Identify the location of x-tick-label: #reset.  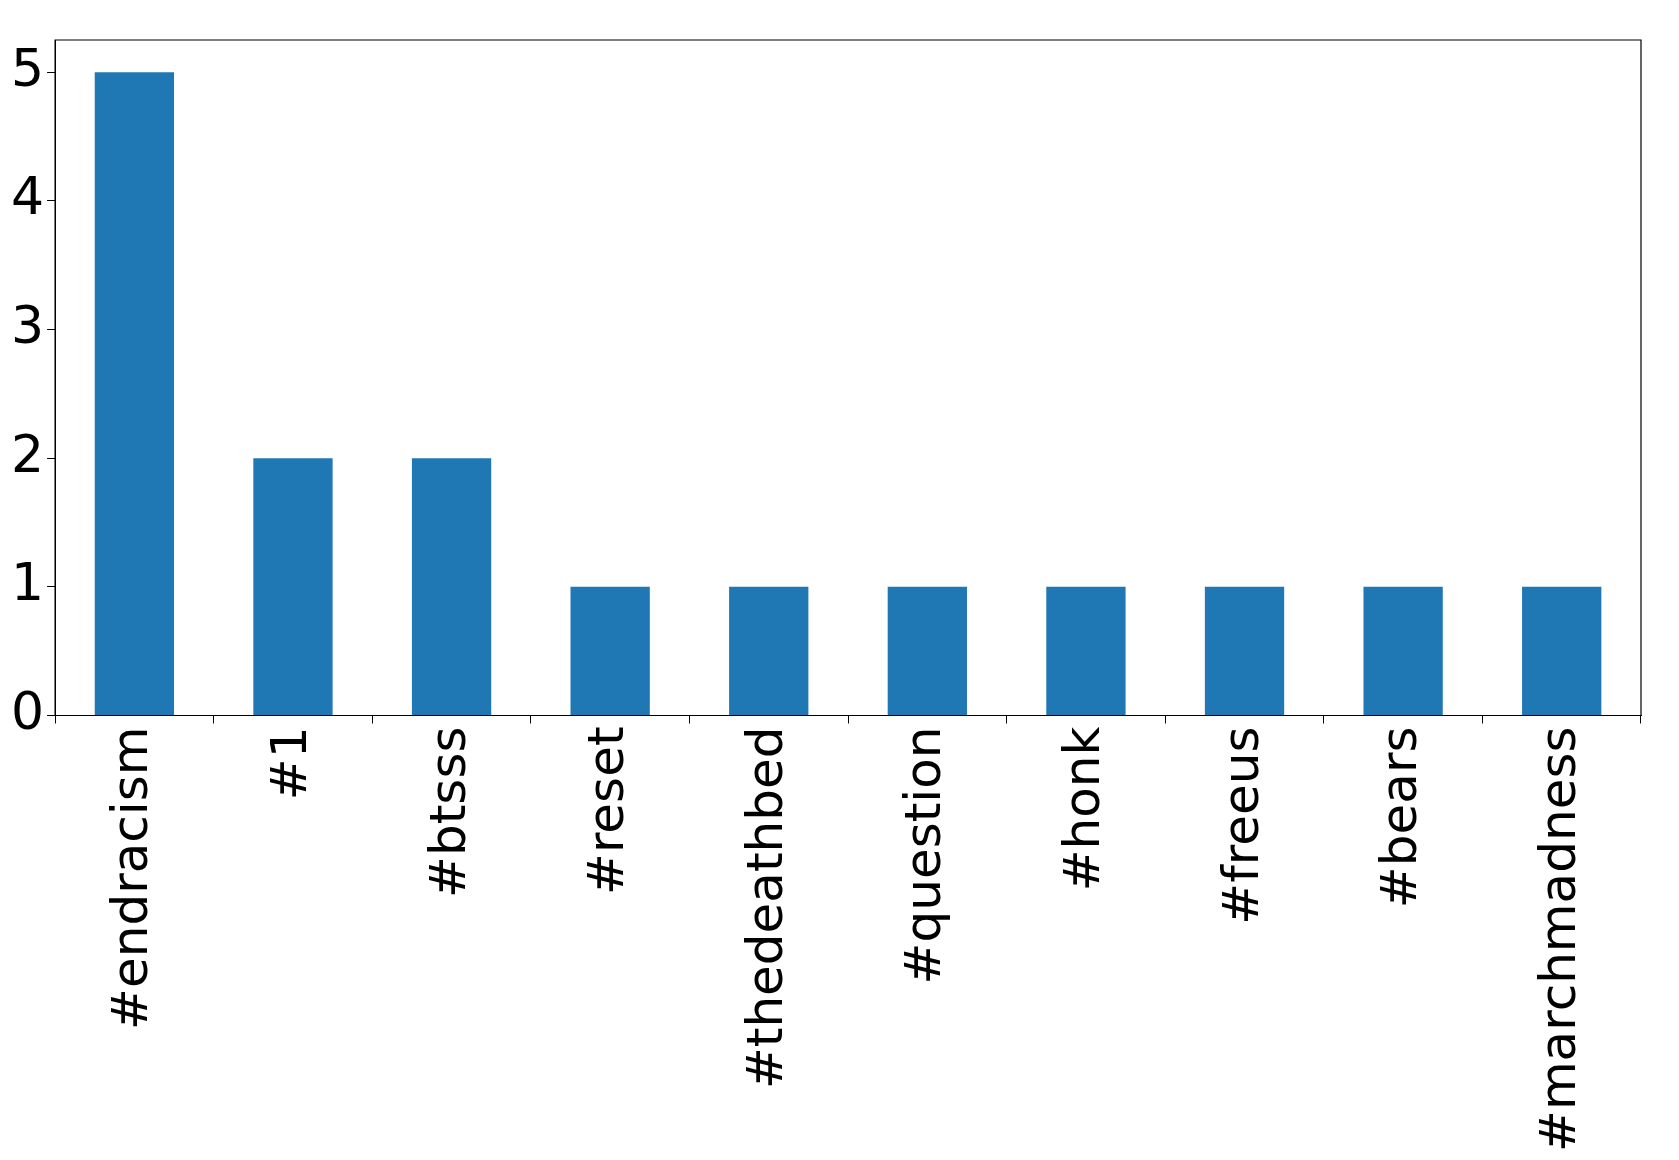
(606, 811).